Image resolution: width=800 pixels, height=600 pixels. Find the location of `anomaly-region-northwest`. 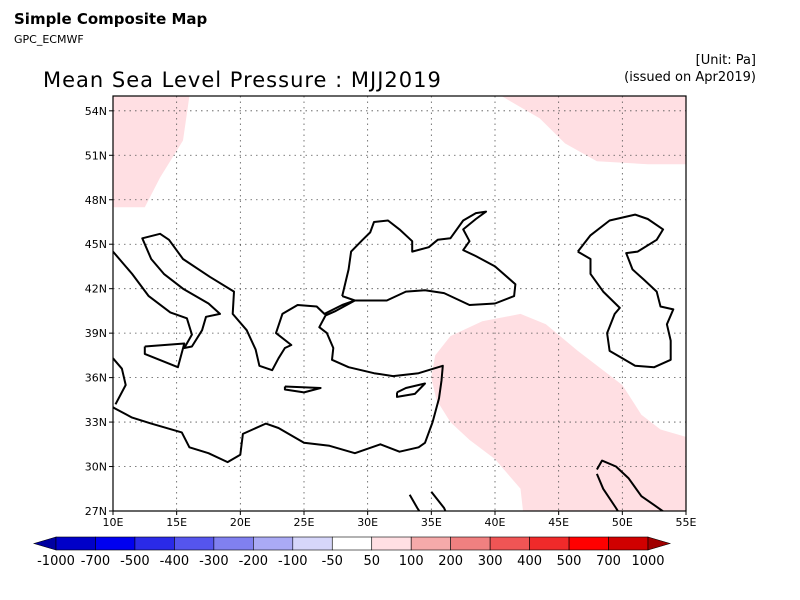

anomaly-region-northwest is located at coordinates (151, 152).